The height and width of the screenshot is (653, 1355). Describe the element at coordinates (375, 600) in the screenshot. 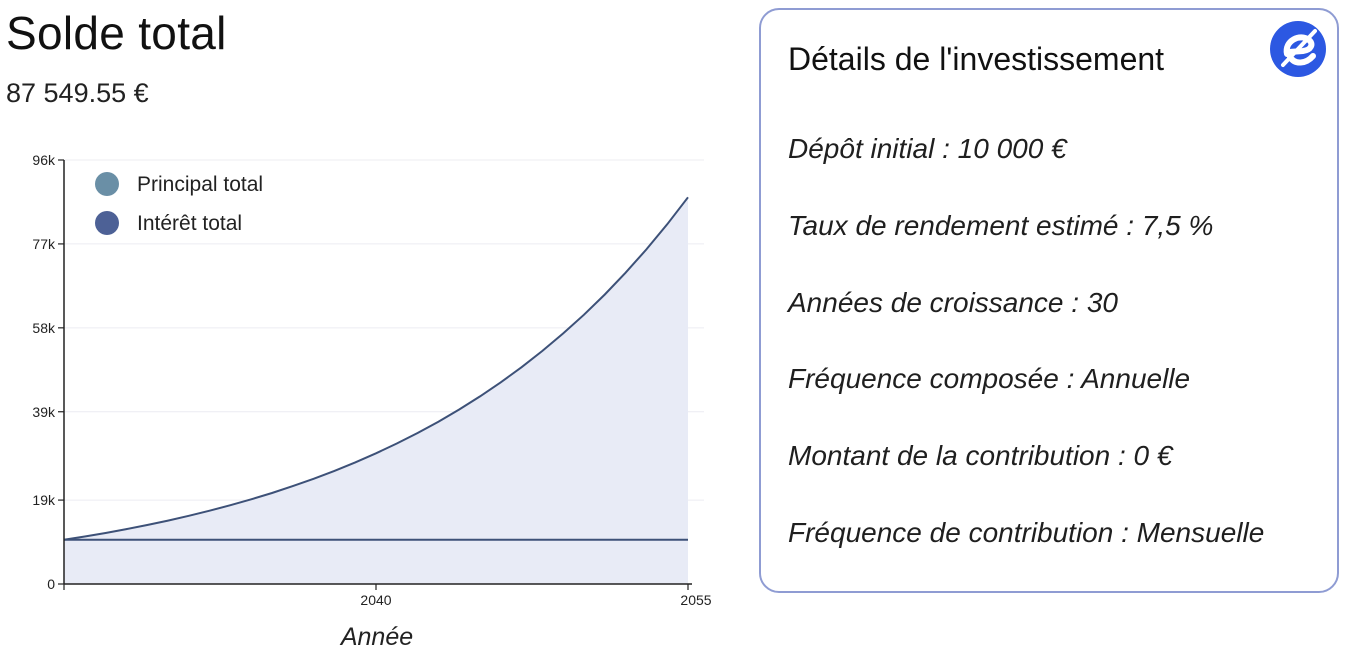

I see `x-tick-label: 2040` at that location.